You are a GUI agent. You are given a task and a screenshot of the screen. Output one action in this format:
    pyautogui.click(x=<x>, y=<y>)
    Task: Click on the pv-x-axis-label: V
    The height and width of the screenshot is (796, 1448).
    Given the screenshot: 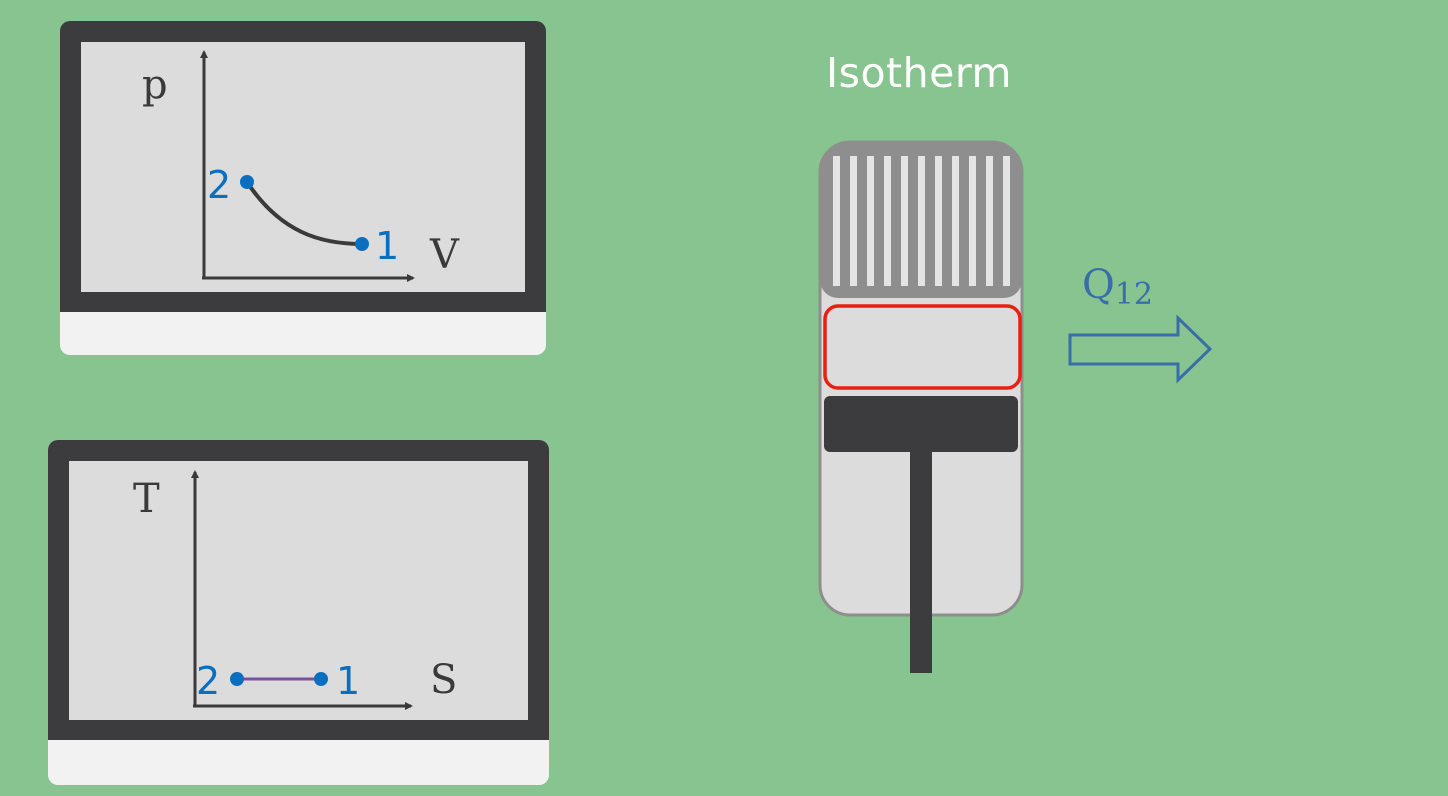 What is the action you would take?
    pyautogui.click(x=444, y=255)
    